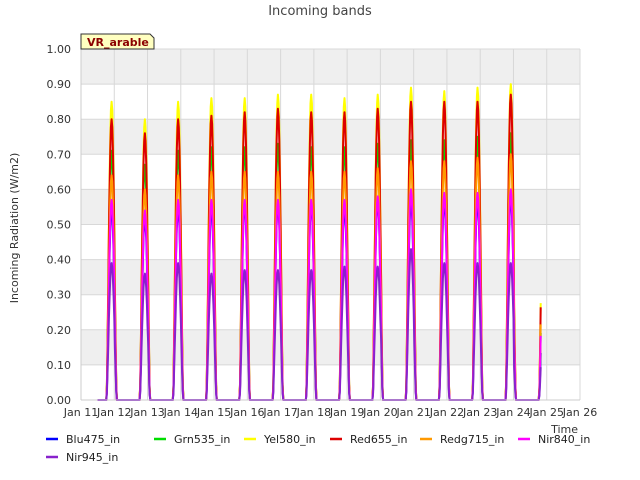 The image size is (640, 480). What do you see at coordinates (59, 84) in the screenshot?
I see `y-tick-label: 0.90` at bounding box center [59, 84].